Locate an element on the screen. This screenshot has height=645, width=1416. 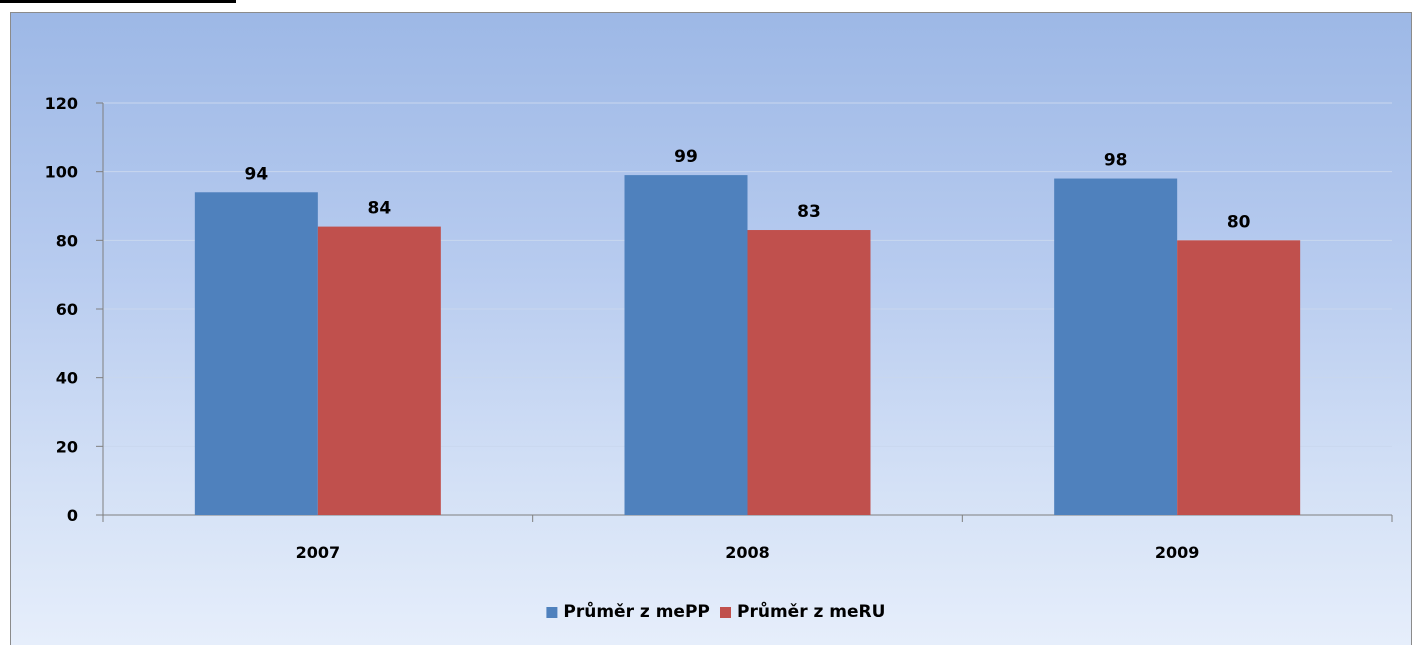
y-tick-label: 120 is located at coordinates (61, 103).